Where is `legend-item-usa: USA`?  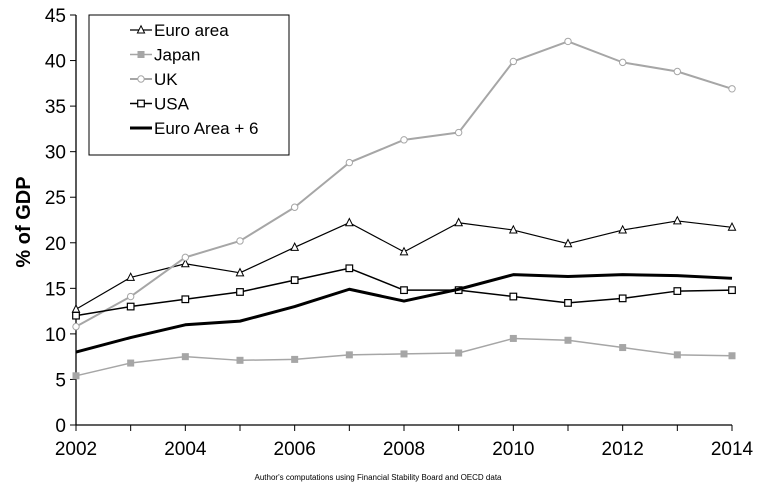
legend-item-usa: USA is located at coordinates (160, 104).